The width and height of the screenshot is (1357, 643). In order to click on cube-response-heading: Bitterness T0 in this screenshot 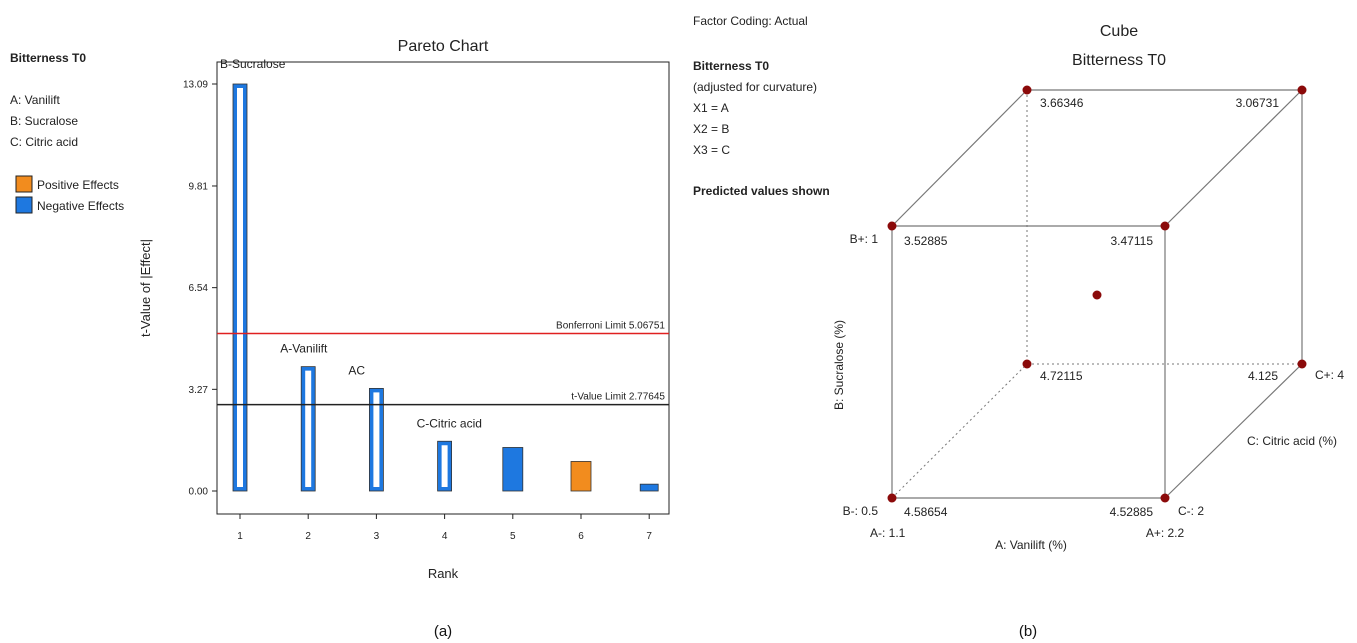, I will do `click(731, 66)`.